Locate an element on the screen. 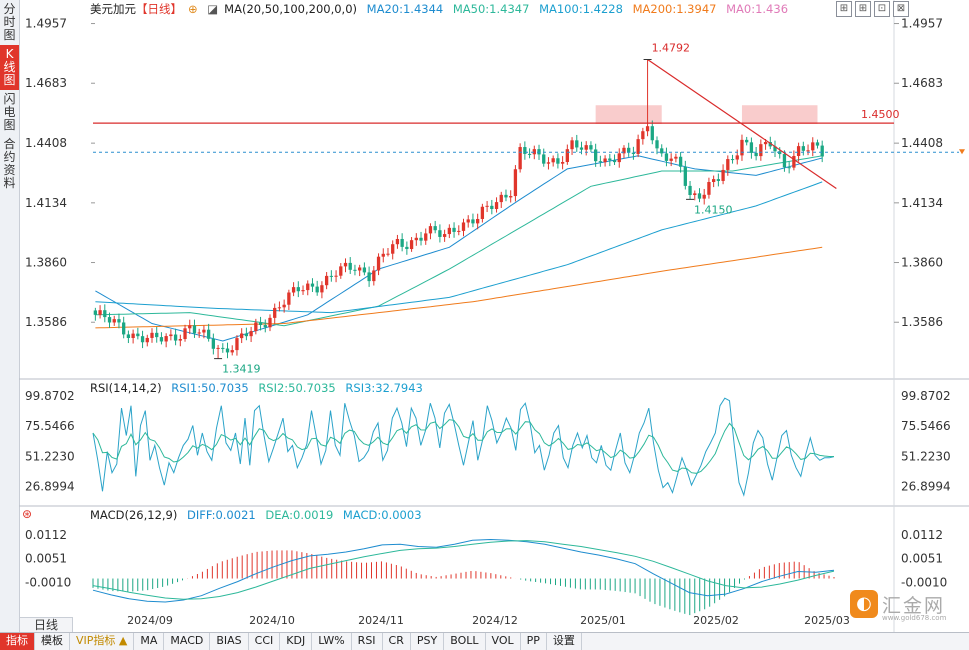 The image size is (969, 650). toolbar-item-14: PP is located at coordinates (534, 641).